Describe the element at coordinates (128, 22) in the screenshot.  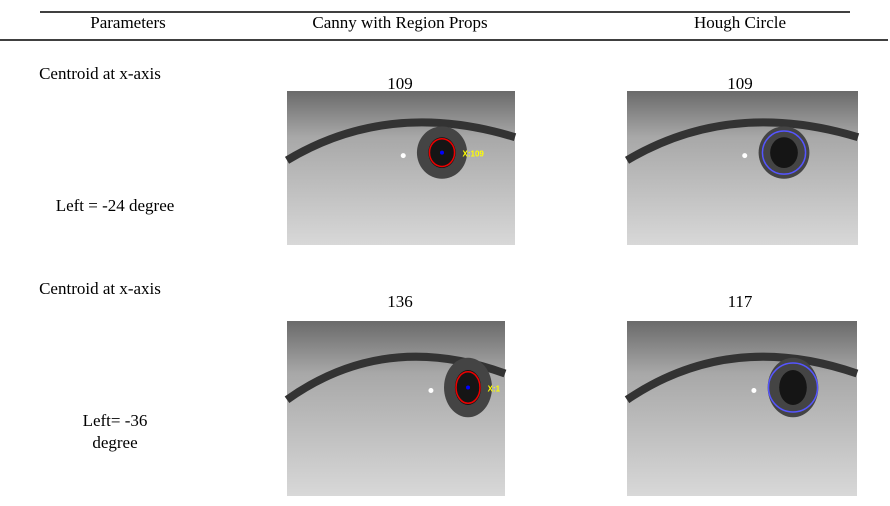
I see `column-header: Parameters` at that location.